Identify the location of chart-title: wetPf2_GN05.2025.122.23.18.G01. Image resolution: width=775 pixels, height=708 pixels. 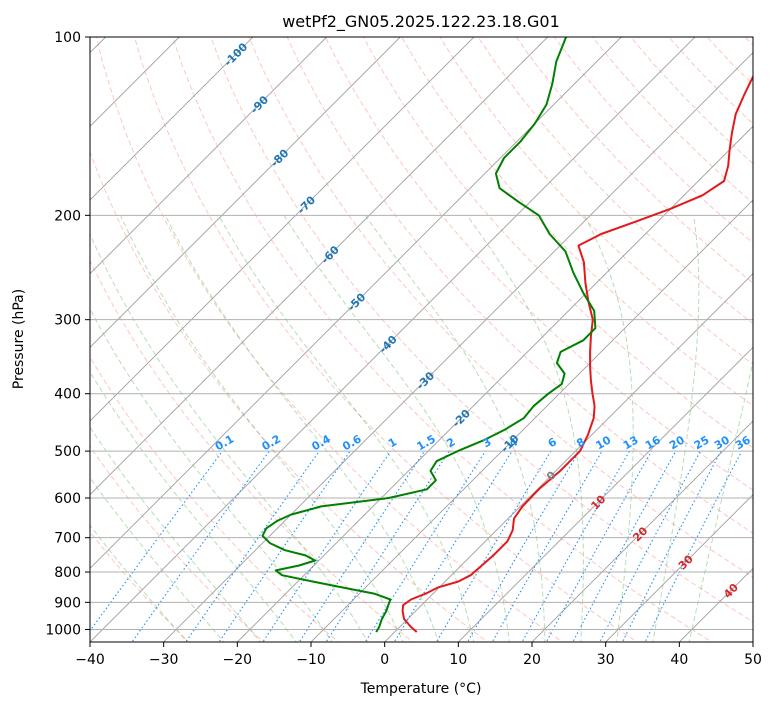
(421, 22).